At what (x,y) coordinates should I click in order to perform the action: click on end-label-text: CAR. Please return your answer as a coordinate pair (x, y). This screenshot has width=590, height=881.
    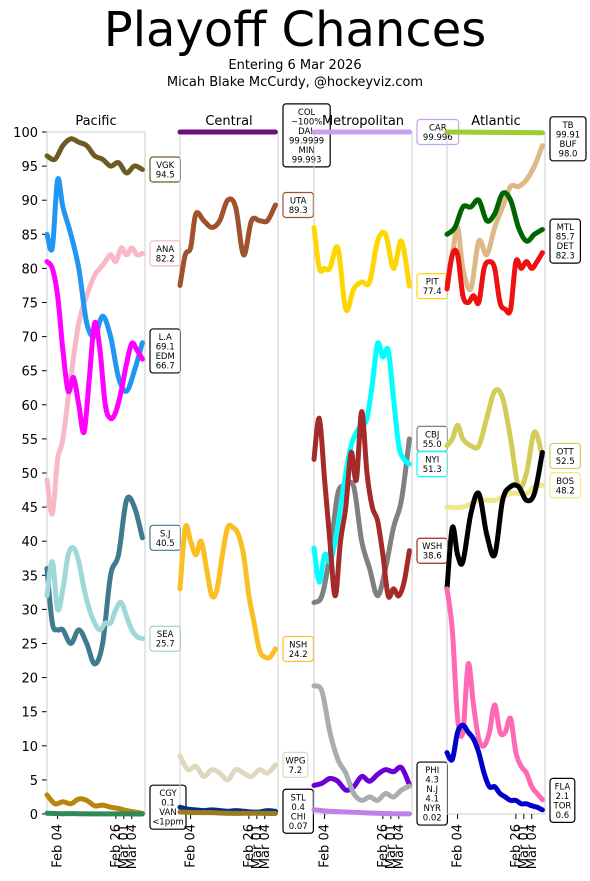
    Looking at the image, I should click on (438, 129).